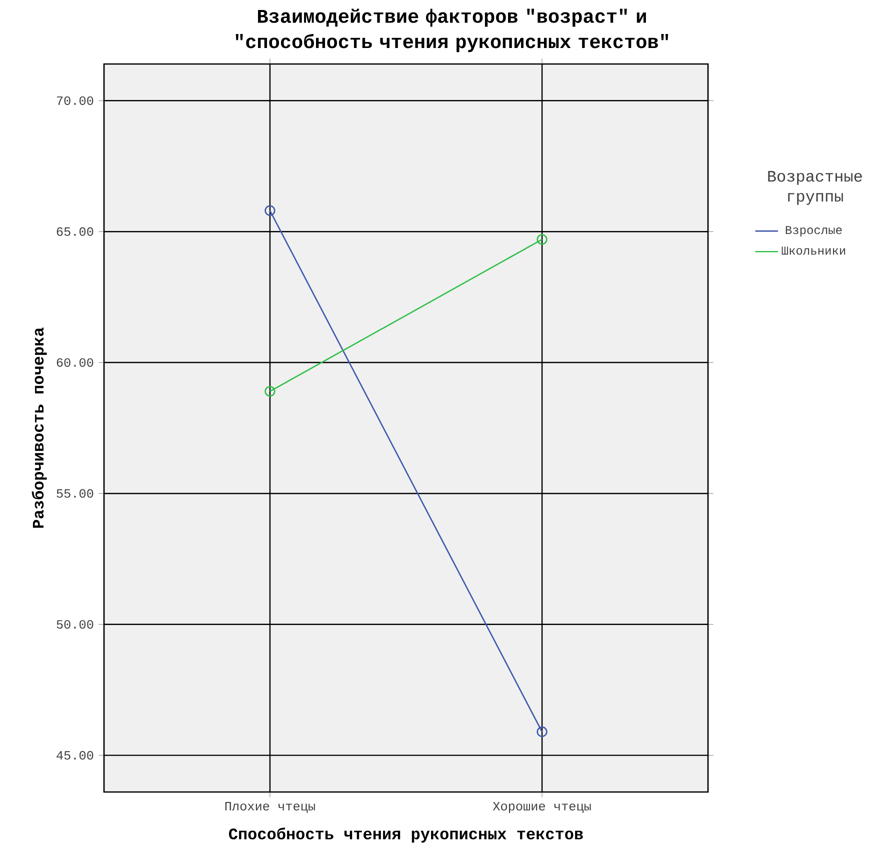 The image size is (884, 864). Describe the element at coordinates (75, 755) in the screenshot. I see `y-tick-label: 45.00` at that location.